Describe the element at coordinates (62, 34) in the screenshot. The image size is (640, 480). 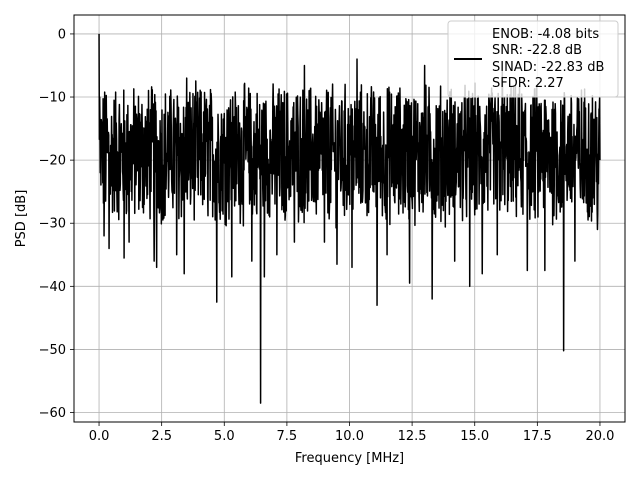
I see `y-tick-label: 0` at that location.